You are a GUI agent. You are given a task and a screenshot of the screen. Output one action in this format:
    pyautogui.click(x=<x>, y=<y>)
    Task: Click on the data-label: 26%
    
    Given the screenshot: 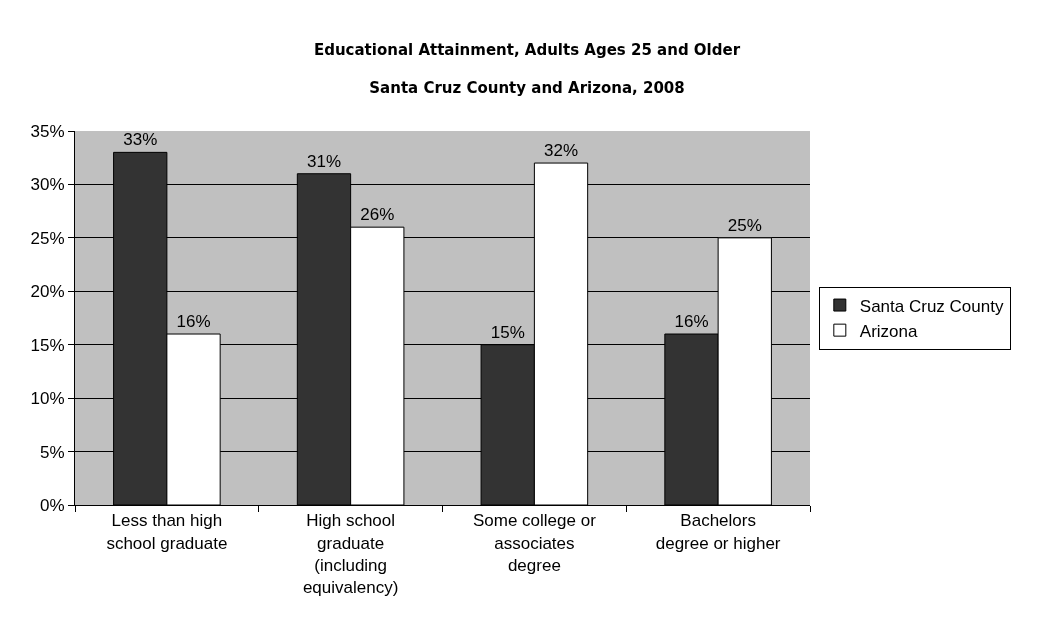 What is the action you would take?
    pyautogui.click(x=377, y=215)
    